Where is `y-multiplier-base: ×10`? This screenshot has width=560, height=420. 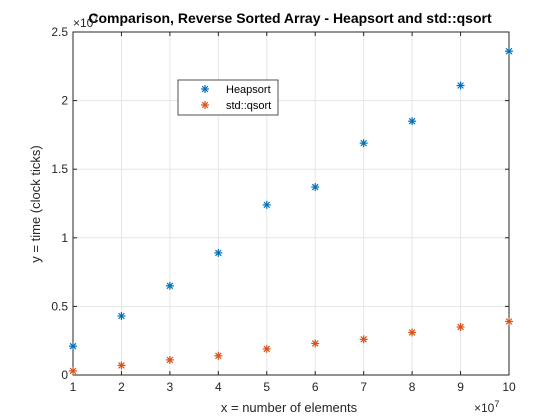
y-multiplier-base: ×10 is located at coordinates (83, 23).